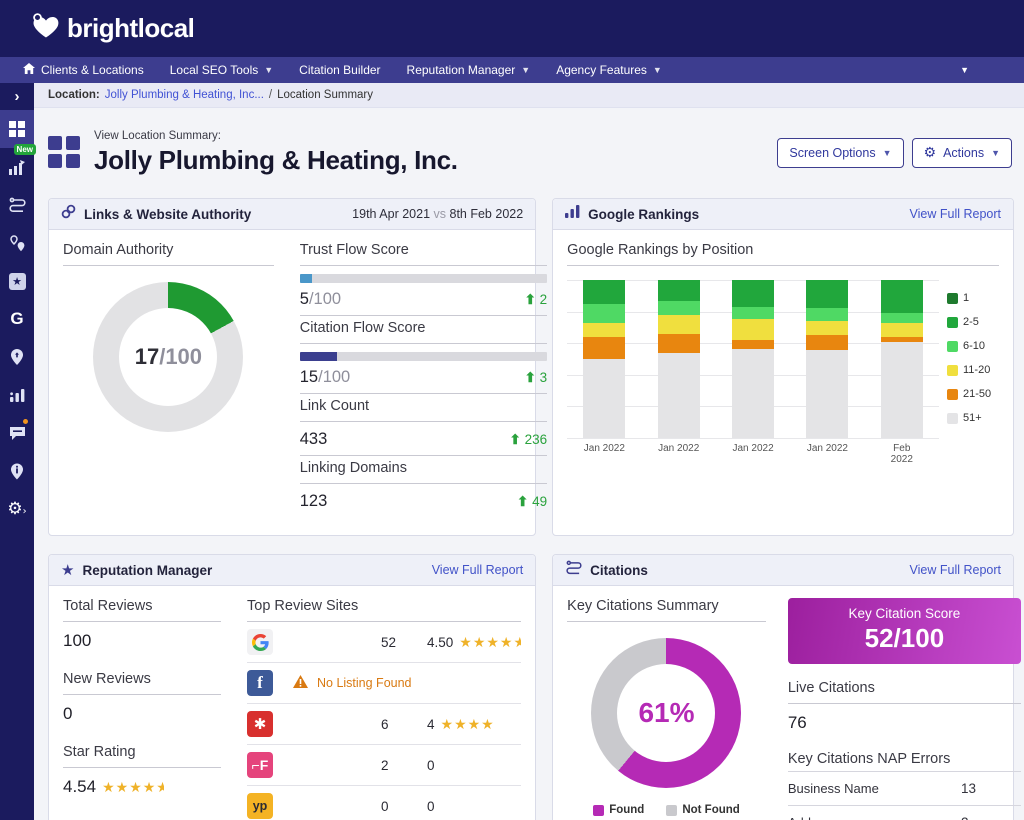 The image size is (1024, 820). Describe the element at coordinates (753, 359) in the screenshot. I see `chart-plot` at that location.